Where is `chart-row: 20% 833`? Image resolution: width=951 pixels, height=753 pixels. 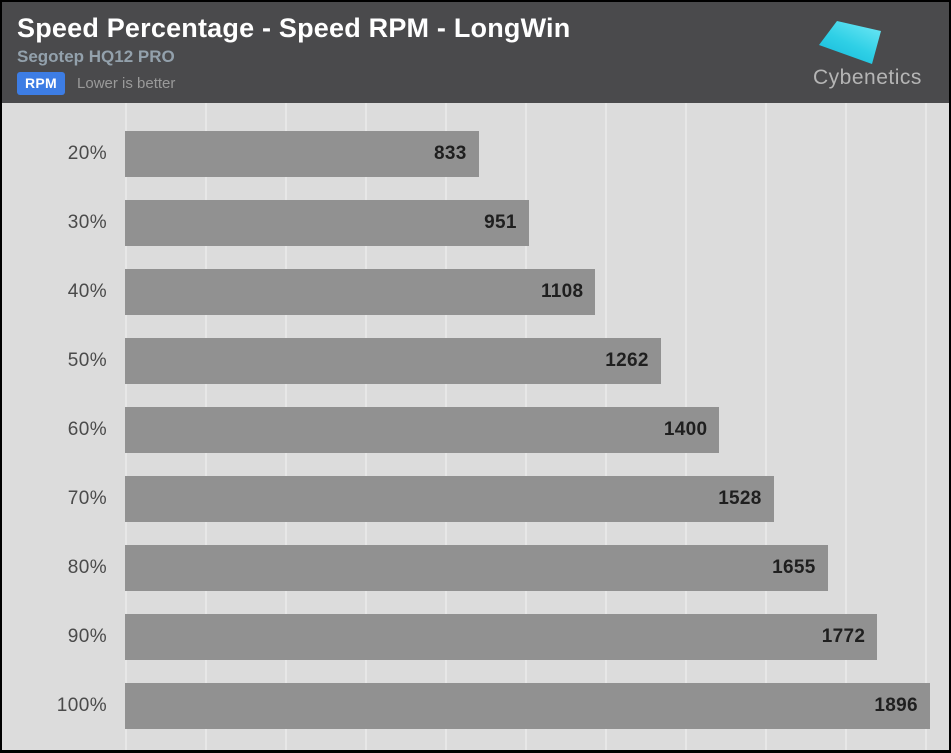
chart-row: 20% 833 is located at coordinates (475, 165).